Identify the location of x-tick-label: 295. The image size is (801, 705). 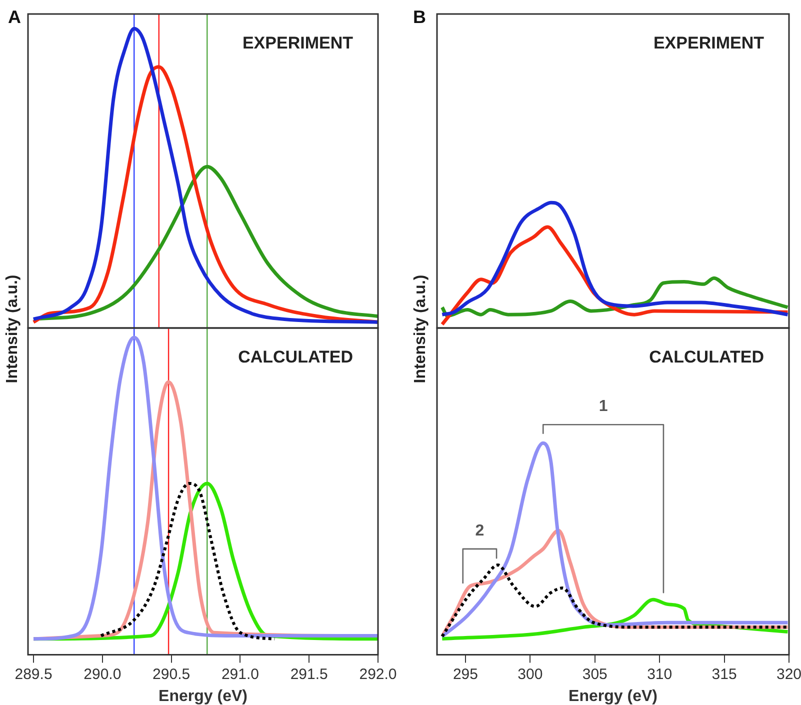
(465, 674).